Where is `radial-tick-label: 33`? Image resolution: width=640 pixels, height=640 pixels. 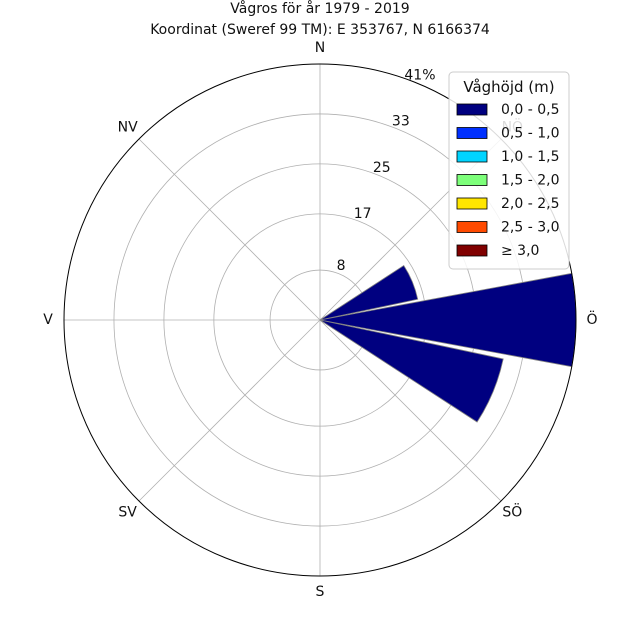
radial-tick-label: 33 is located at coordinates (401, 122).